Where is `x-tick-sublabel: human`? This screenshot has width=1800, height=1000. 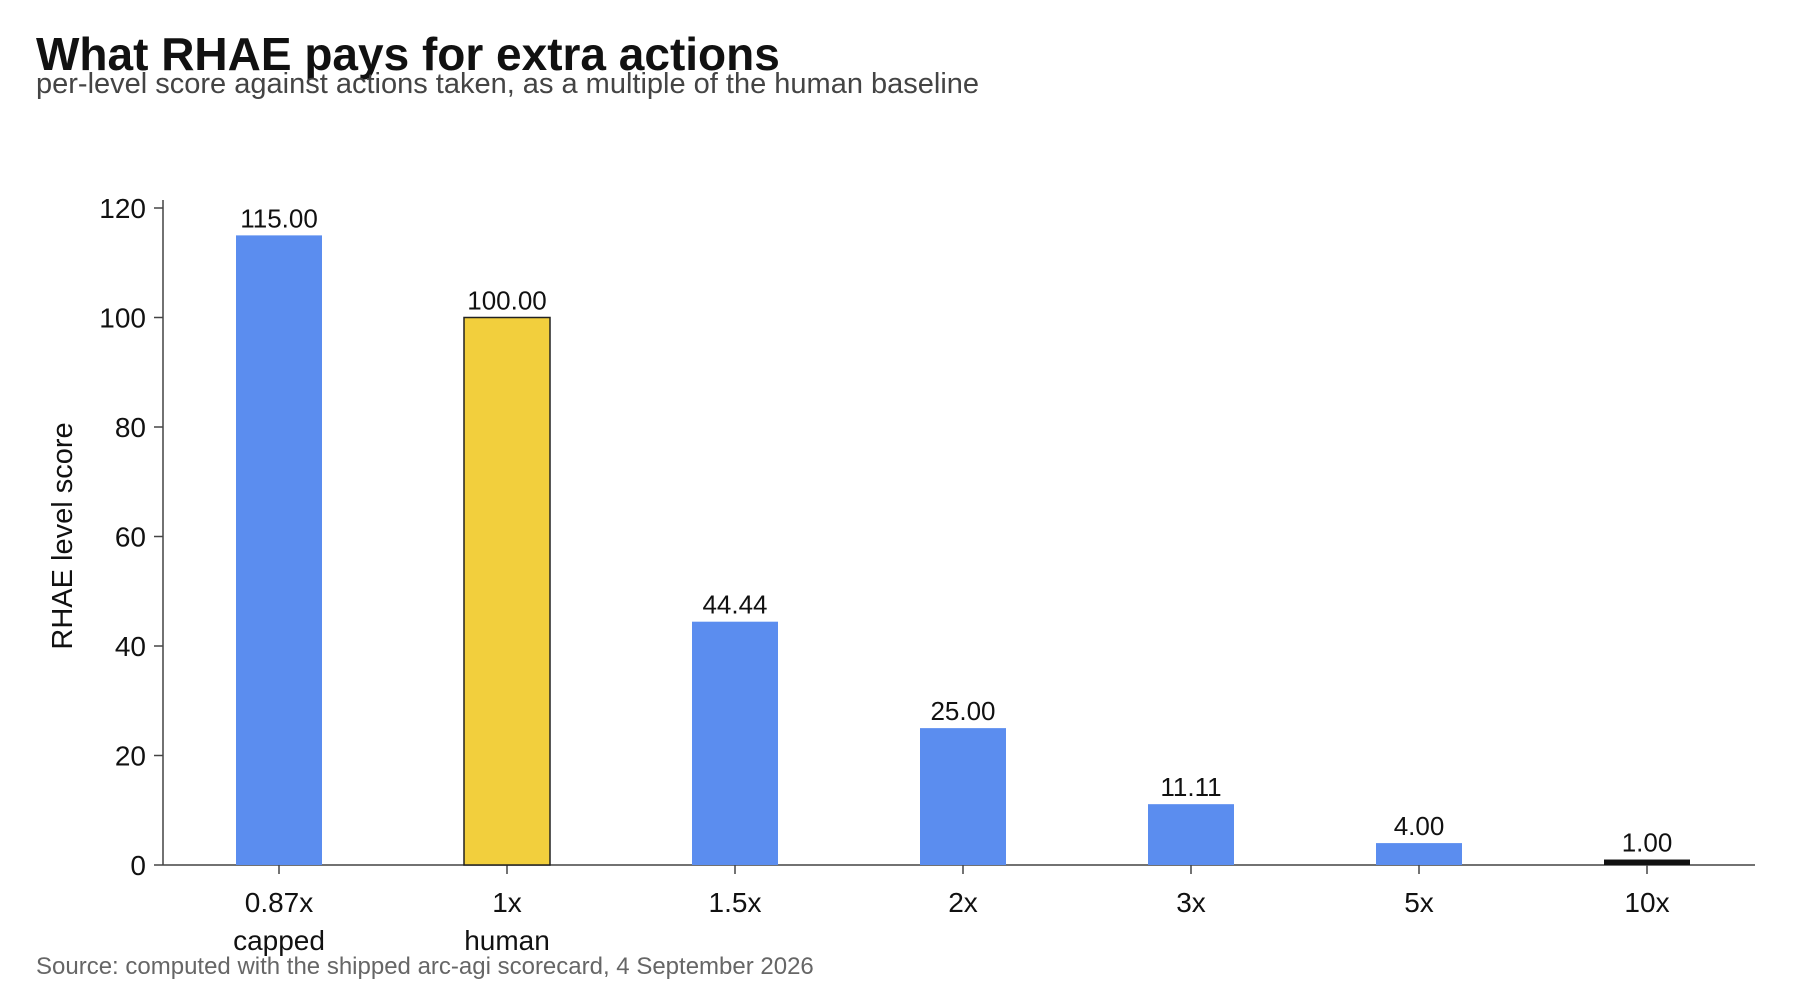 x-tick-sublabel: human is located at coordinates (507, 940).